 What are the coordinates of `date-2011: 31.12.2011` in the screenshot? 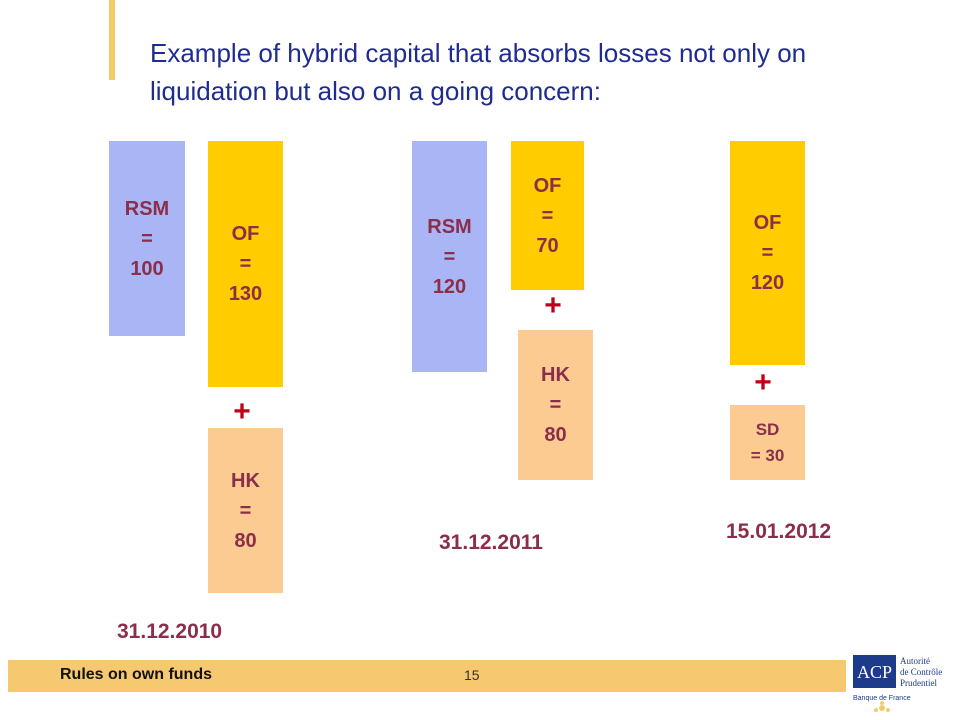 It's located at (491, 542).